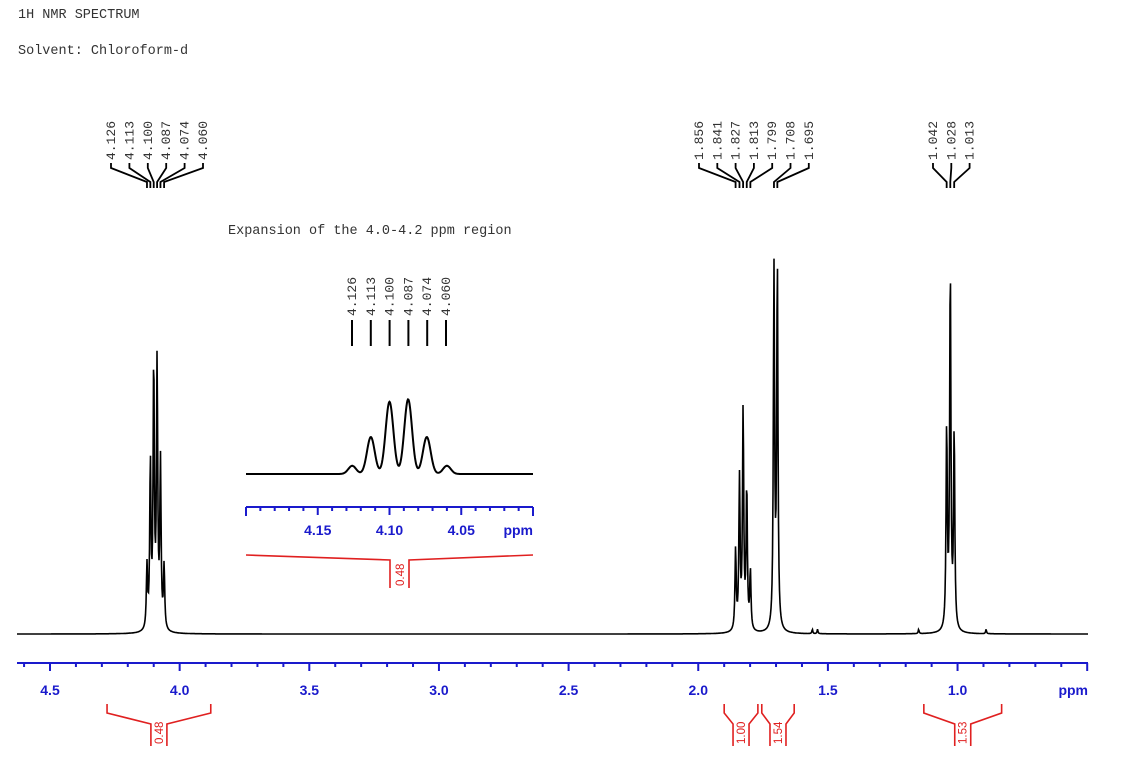 This screenshot has height=771, width=1125. What do you see at coordinates (699, 690) in the screenshot?
I see `axis-tick-label: 2.0` at bounding box center [699, 690].